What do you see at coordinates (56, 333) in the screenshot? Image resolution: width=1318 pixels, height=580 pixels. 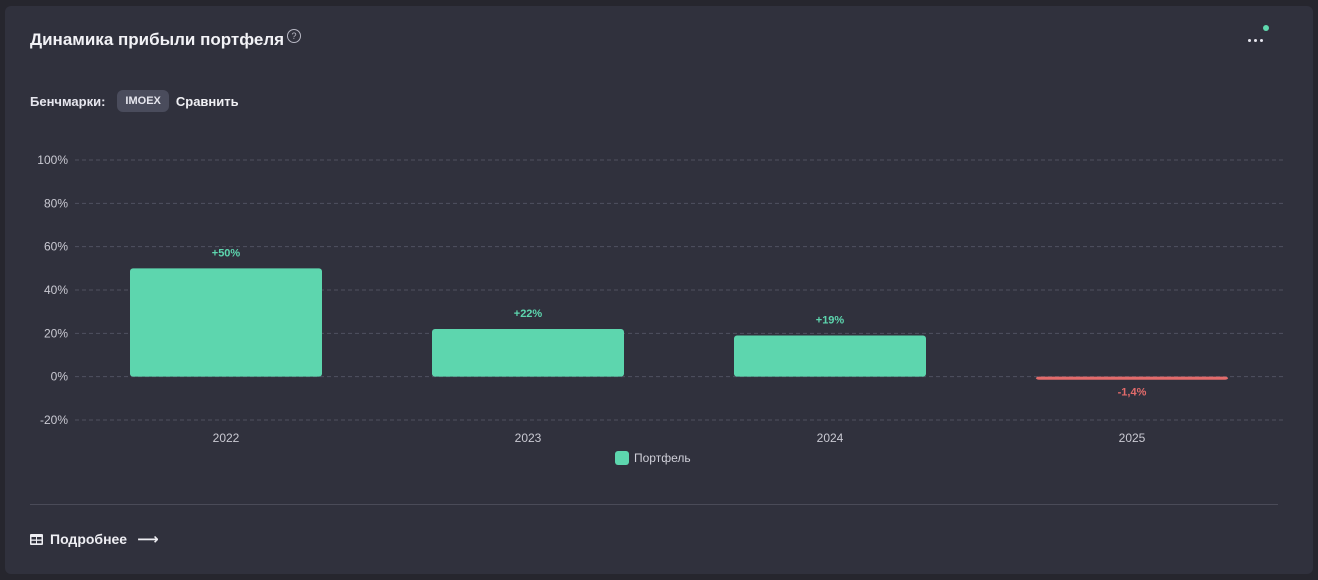 I see `y-tick-label: 20%` at bounding box center [56, 333].